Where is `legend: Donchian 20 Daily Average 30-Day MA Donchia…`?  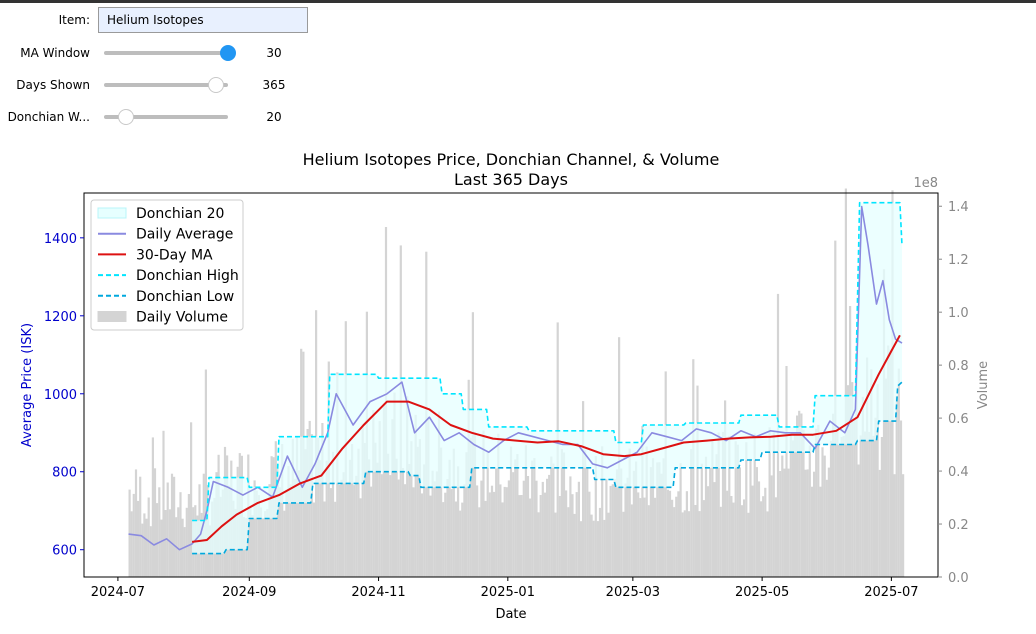
legend: Donchian 20 Daily Average 30-Day MA Donchia… is located at coordinates (167, 265).